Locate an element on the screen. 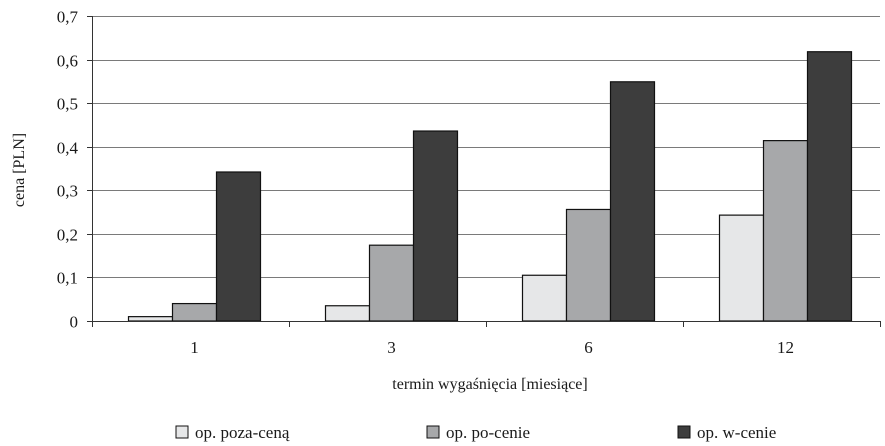  x-tick-label: 12 is located at coordinates (785, 347).